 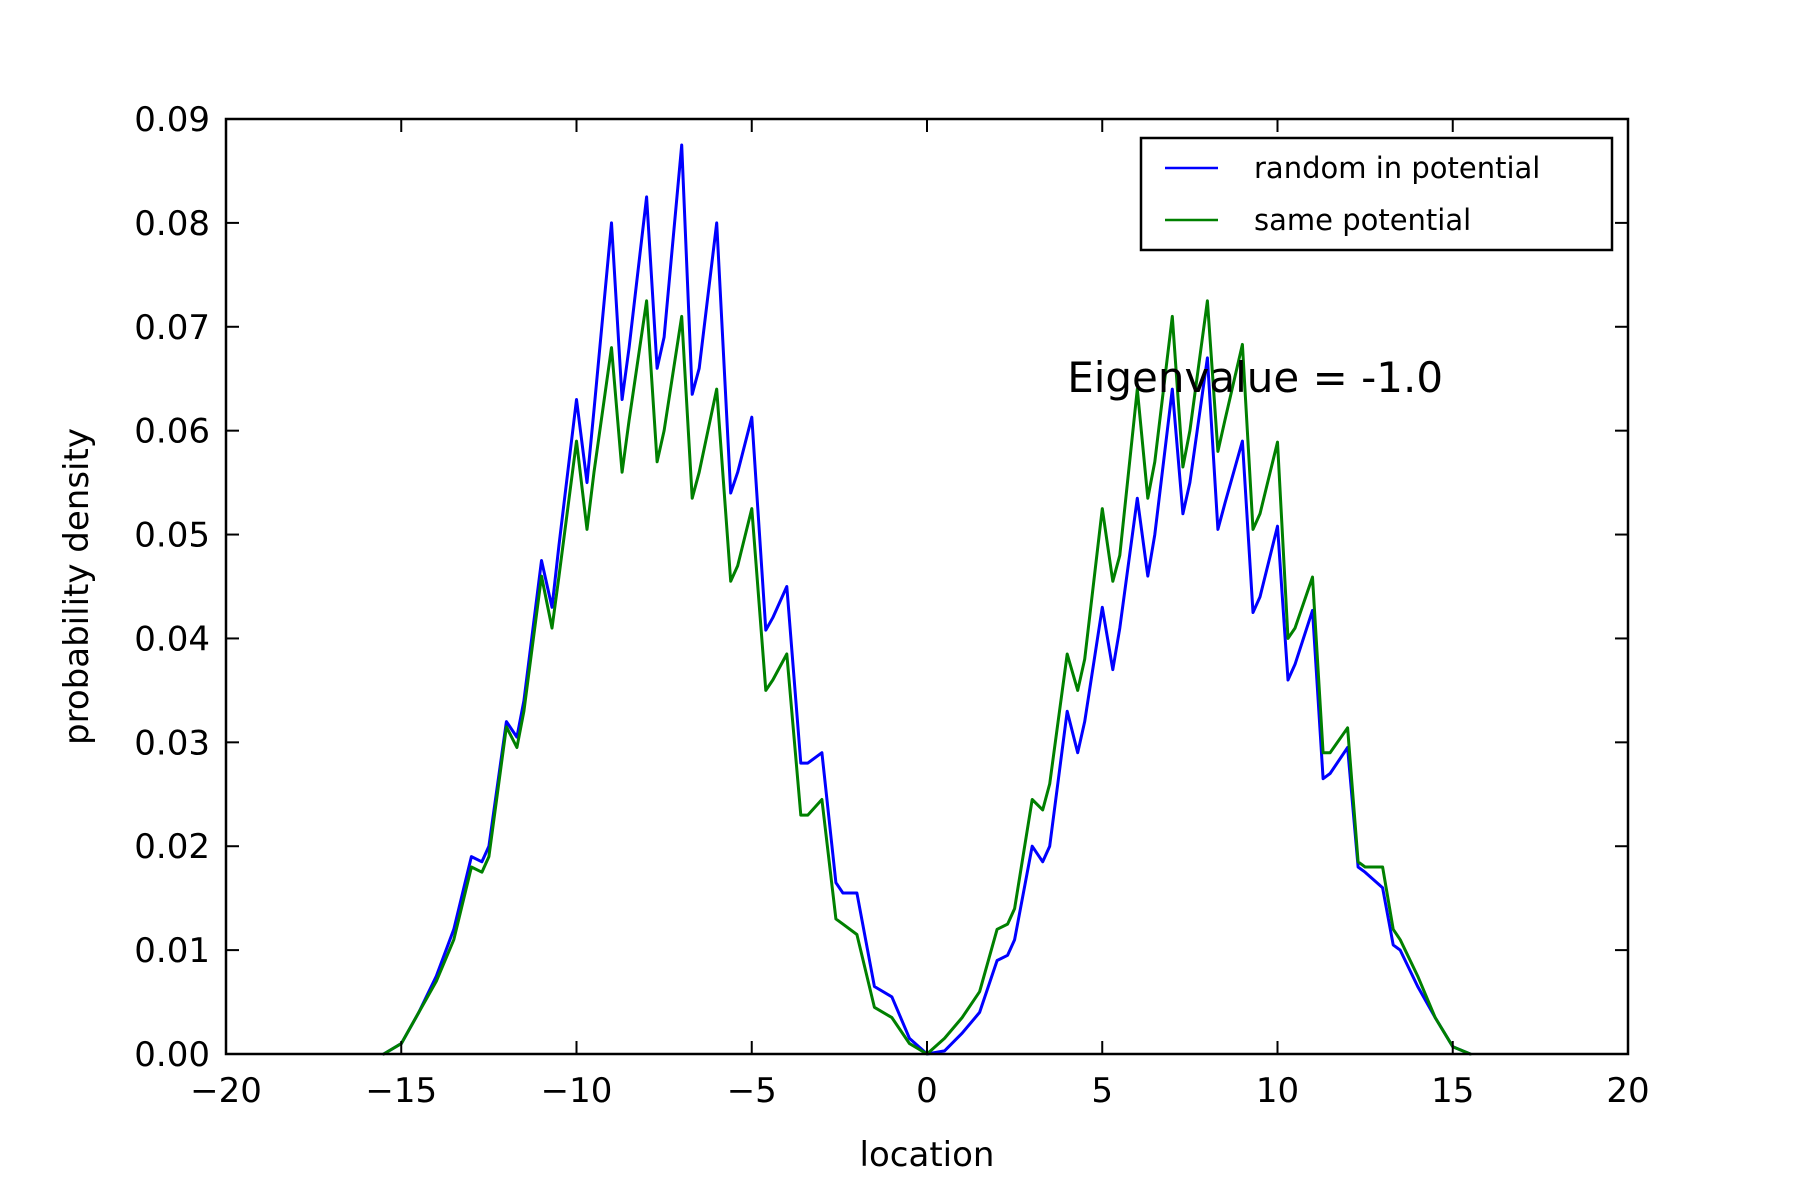 What do you see at coordinates (172, 639) in the screenshot?
I see `y-tick-label: 0.04` at bounding box center [172, 639].